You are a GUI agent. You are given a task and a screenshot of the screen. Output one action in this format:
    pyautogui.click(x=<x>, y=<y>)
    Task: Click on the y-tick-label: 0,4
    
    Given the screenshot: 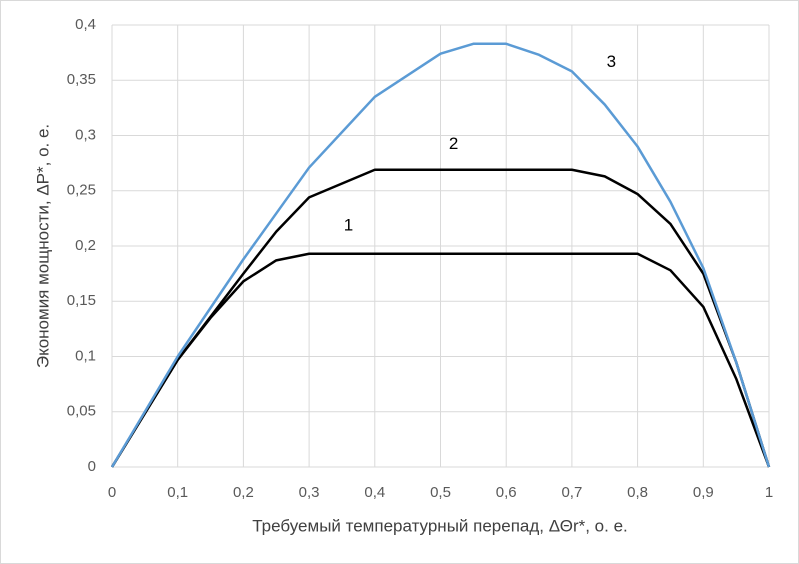 What is the action you would take?
    pyautogui.click(x=85, y=24)
    